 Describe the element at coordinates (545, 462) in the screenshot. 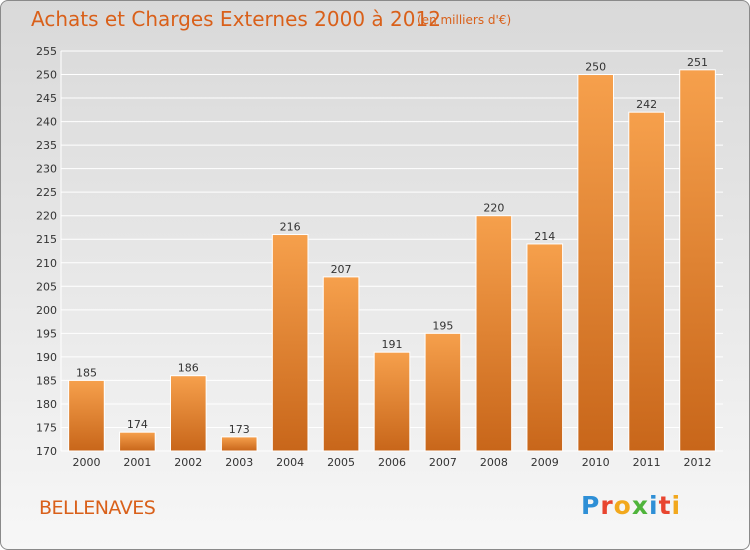

I see `x-tick-label: 2009` at that location.